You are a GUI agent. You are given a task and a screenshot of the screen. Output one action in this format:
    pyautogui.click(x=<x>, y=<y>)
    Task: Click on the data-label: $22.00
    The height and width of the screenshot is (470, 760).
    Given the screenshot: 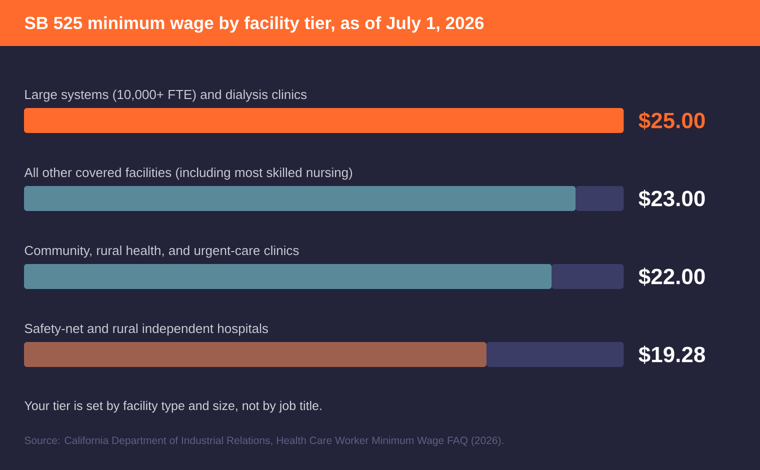 What is the action you would take?
    pyautogui.click(x=671, y=277)
    